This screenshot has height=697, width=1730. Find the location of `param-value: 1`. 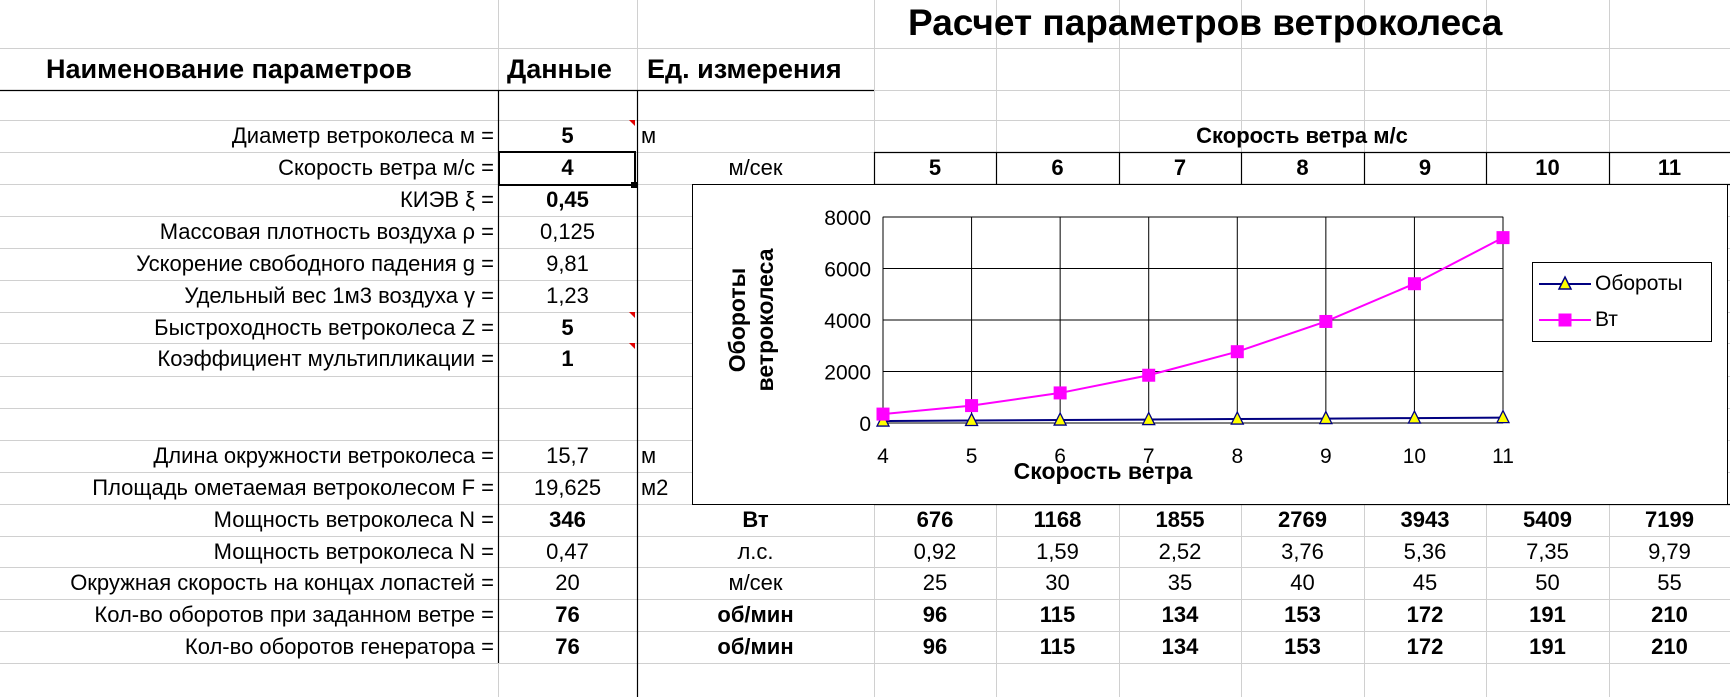

param-value: 1 is located at coordinates (567, 358).